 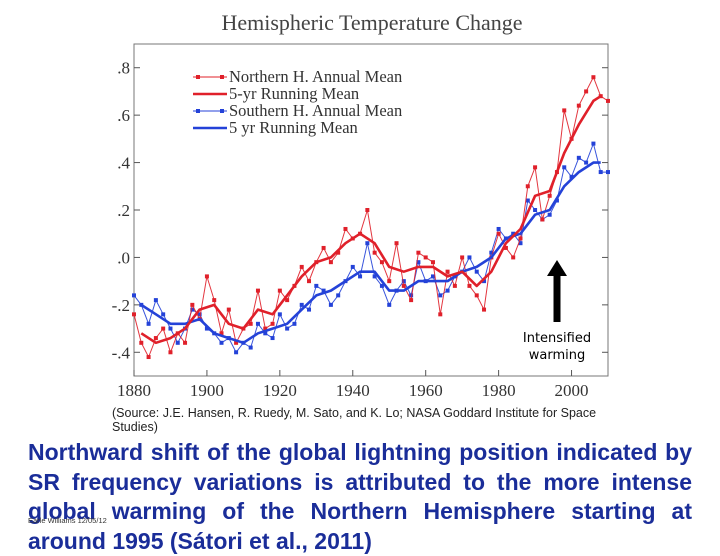 I want to click on y-tick-label: .0, so click(x=123, y=257).